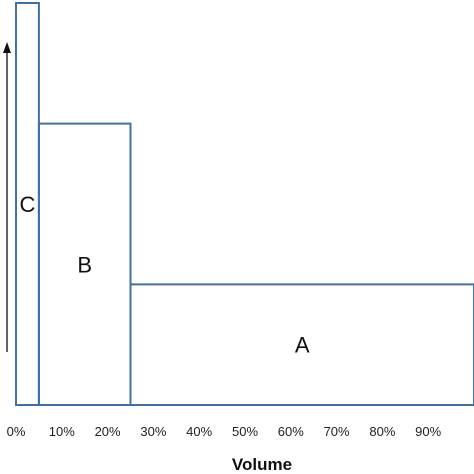  What do you see at coordinates (153, 431) in the screenshot?
I see `x-tick-label: 30%` at bounding box center [153, 431].